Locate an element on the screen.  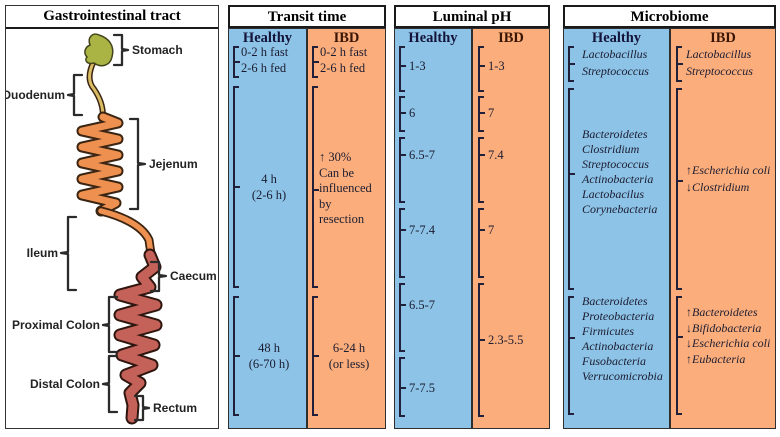
ph-ibd-ileum: 7 is located at coordinates (491, 230).